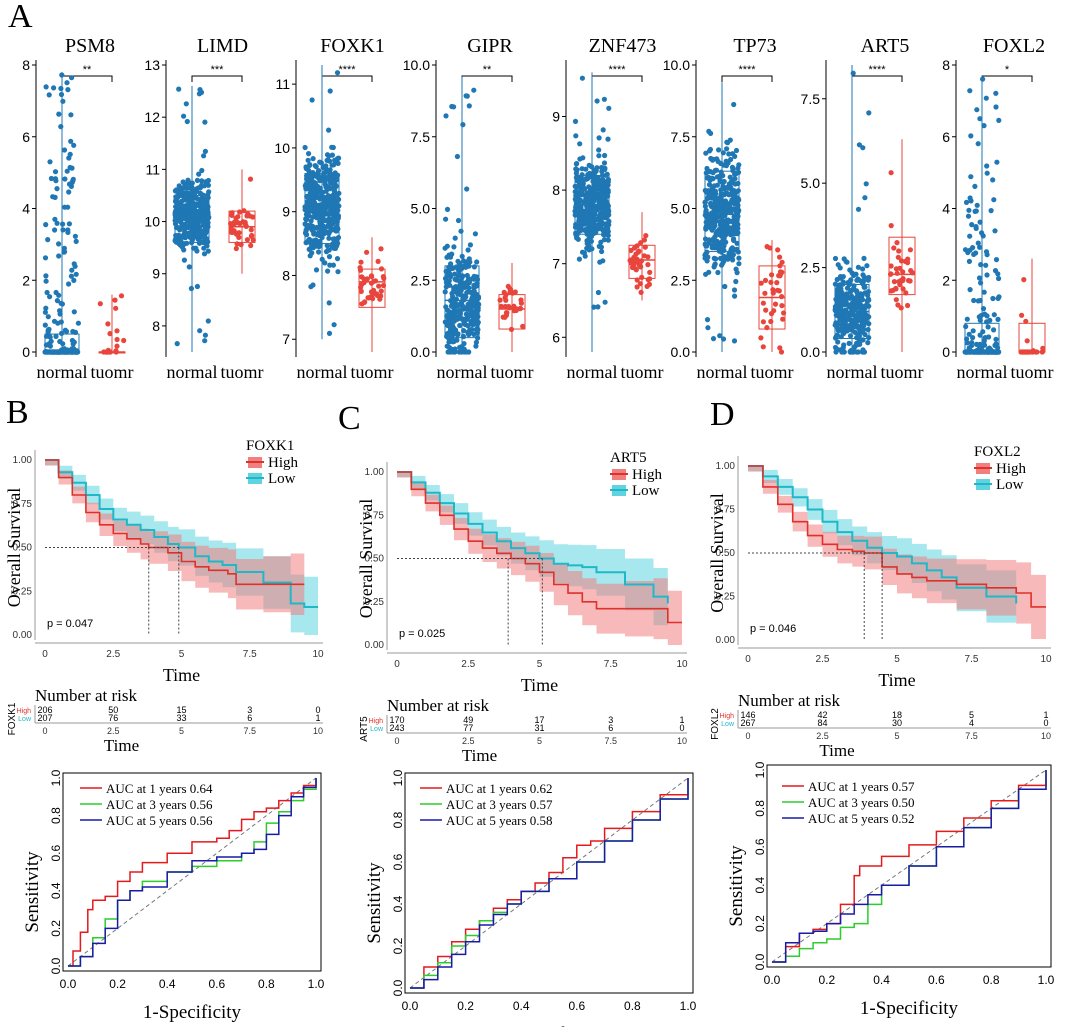 The height and width of the screenshot is (1032, 1065). Describe the element at coordinates (727, 716) in the screenshot. I see `risk-high-label: High` at that location.